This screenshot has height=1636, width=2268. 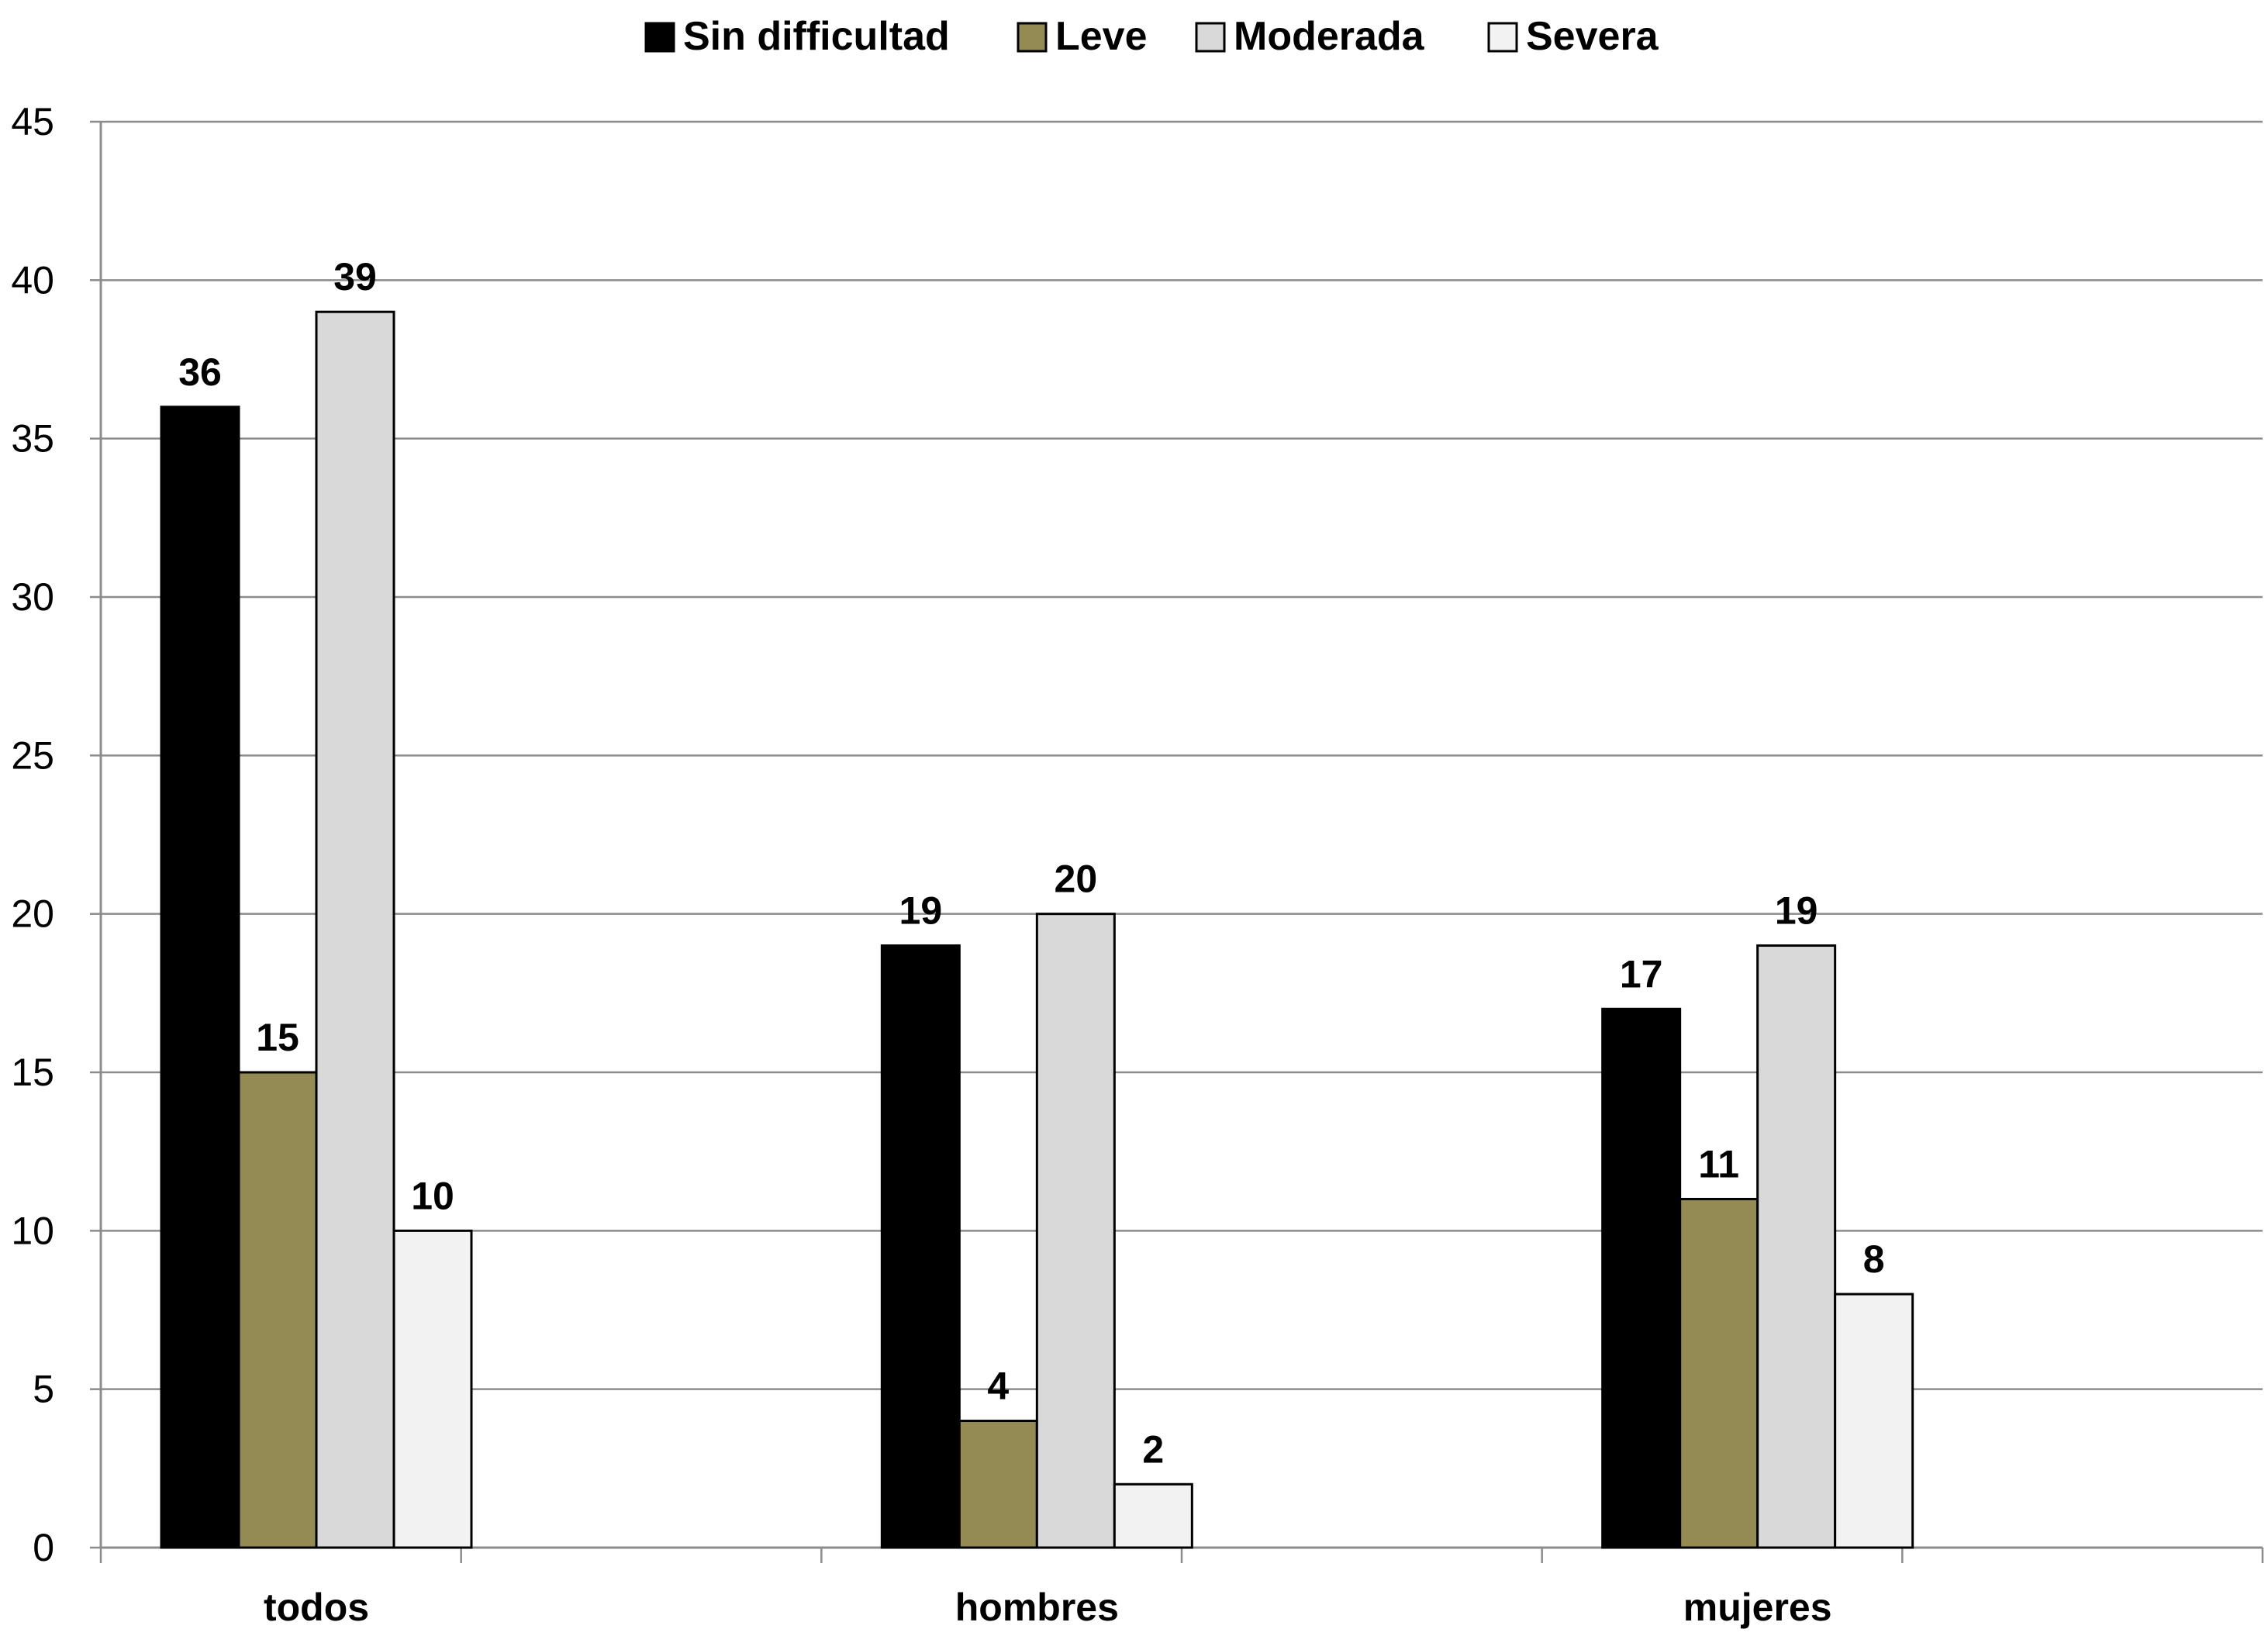 I want to click on legend: Sin difficultad Leve Moderada Severa, so click(x=1151, y=36).